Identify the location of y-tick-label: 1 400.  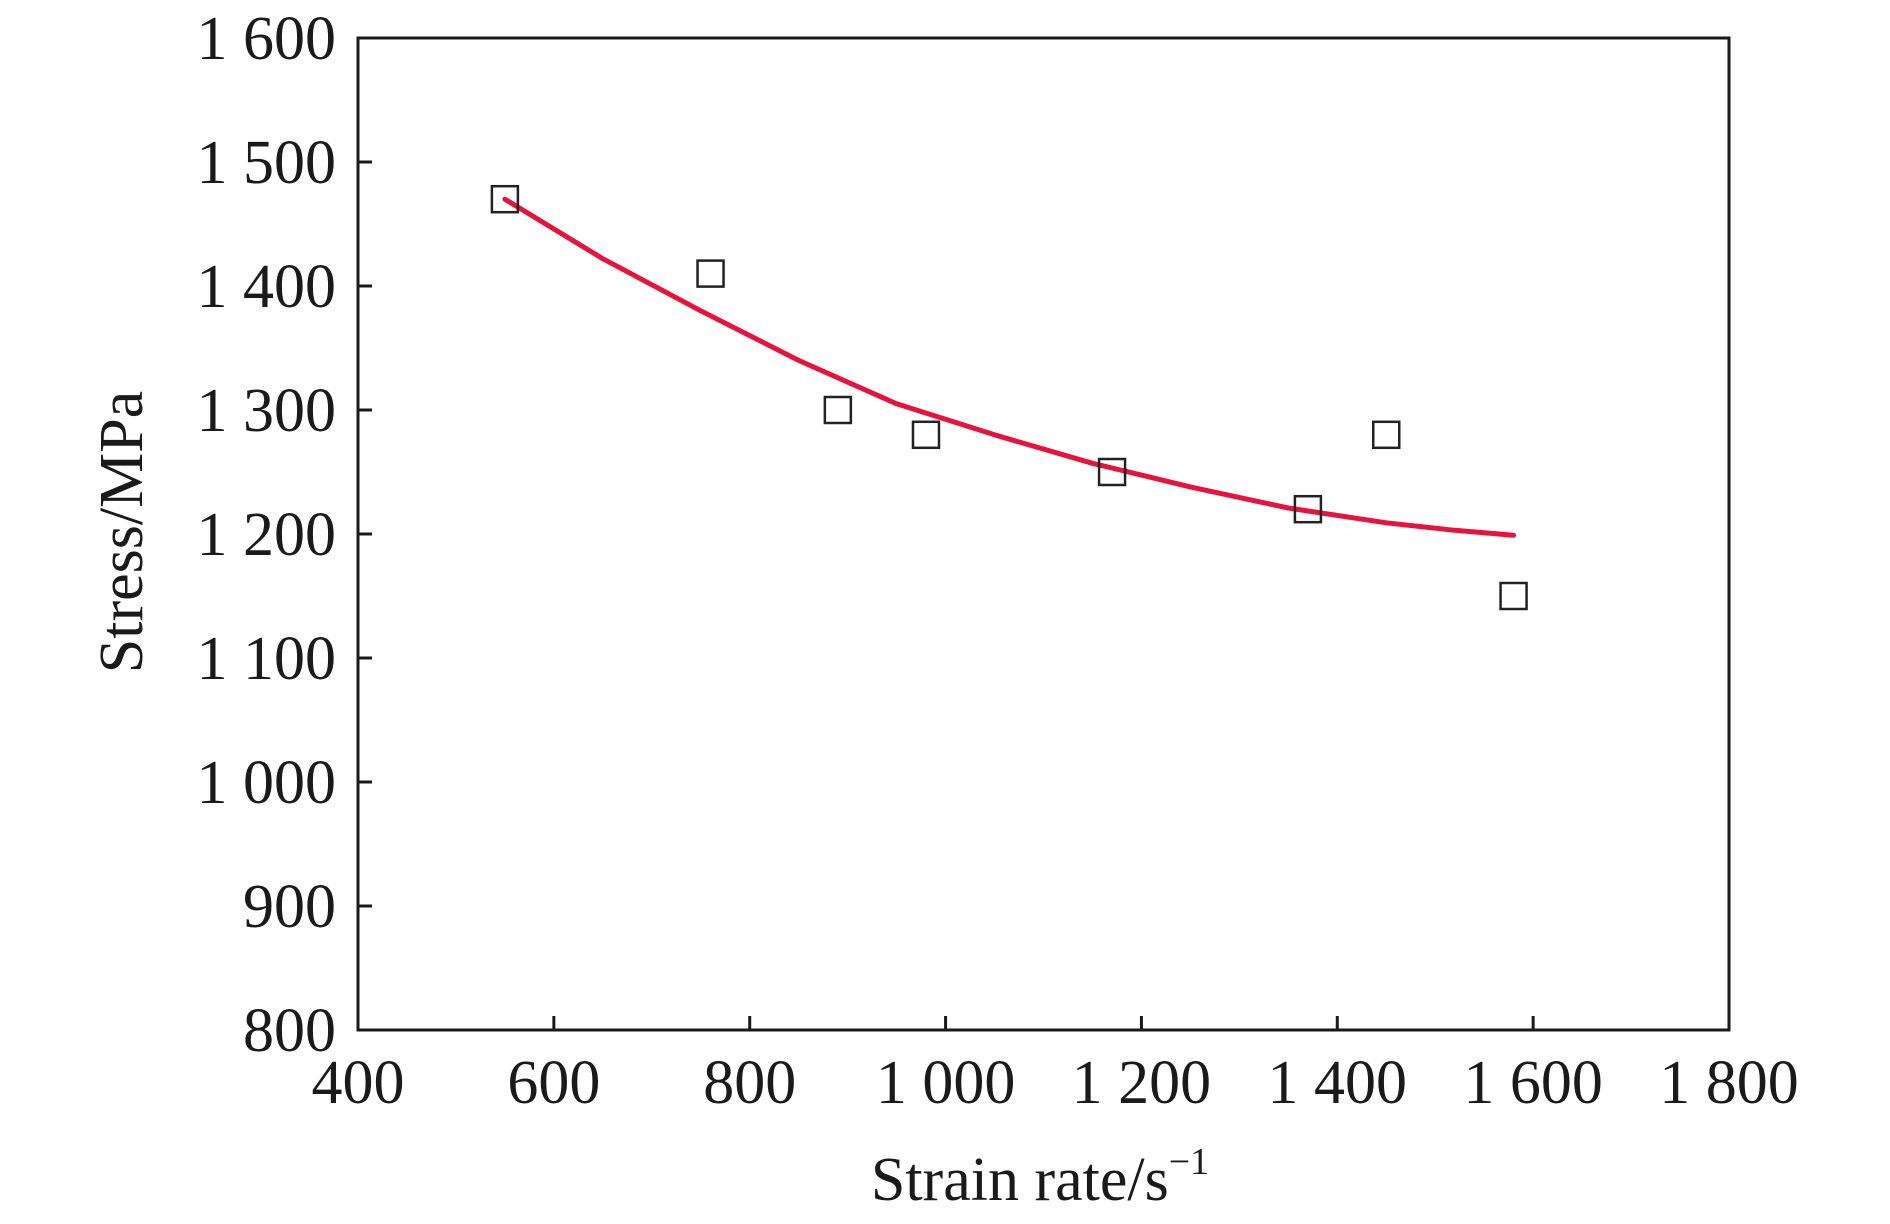
(267, 287).